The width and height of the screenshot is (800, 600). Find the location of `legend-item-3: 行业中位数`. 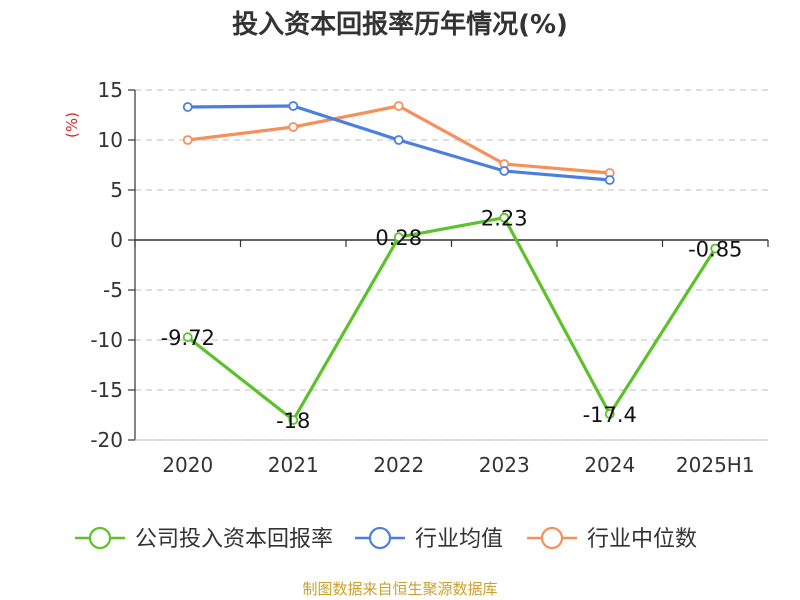

legend-item-3: 行业中位数 is located at coordinates (612, 539).